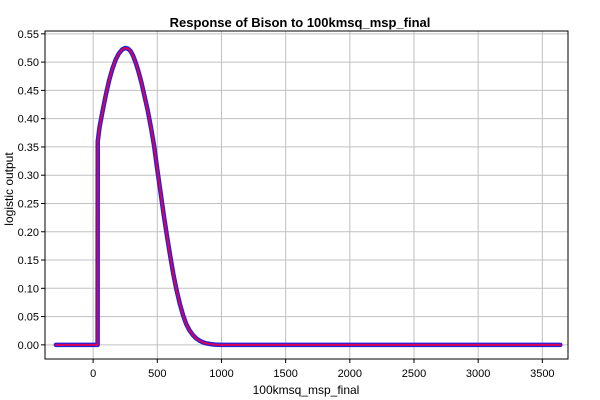  I want to click on y-tick-label: 0.15, so click(28, 261).